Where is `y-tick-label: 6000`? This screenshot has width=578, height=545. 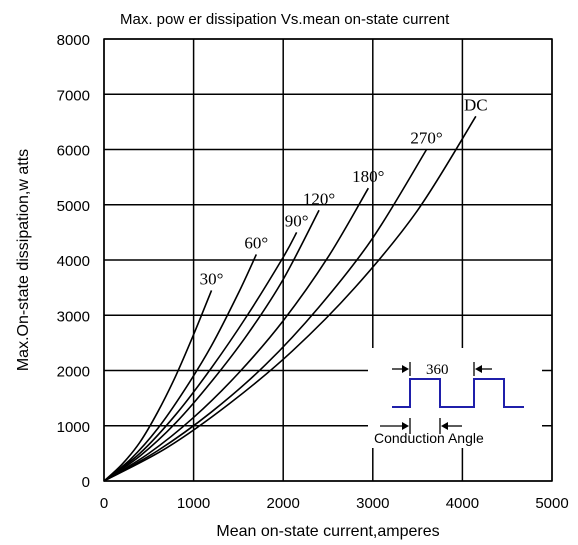
y-tick-label: 6000 is located at coordinates (73, 151).